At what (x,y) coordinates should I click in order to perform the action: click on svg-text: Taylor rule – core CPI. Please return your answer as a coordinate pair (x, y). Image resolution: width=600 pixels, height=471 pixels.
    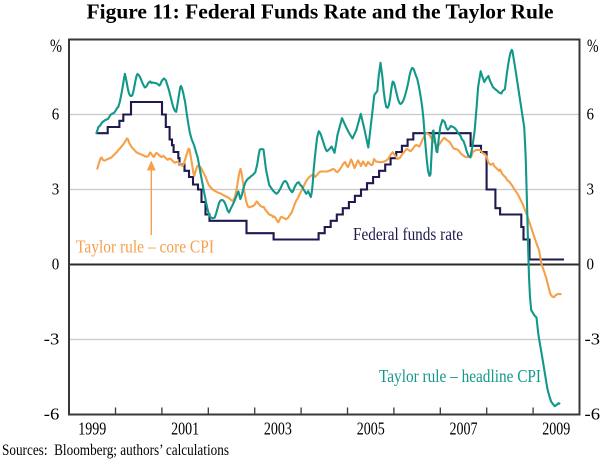
    Looking at the image, I should click on (145, 247).